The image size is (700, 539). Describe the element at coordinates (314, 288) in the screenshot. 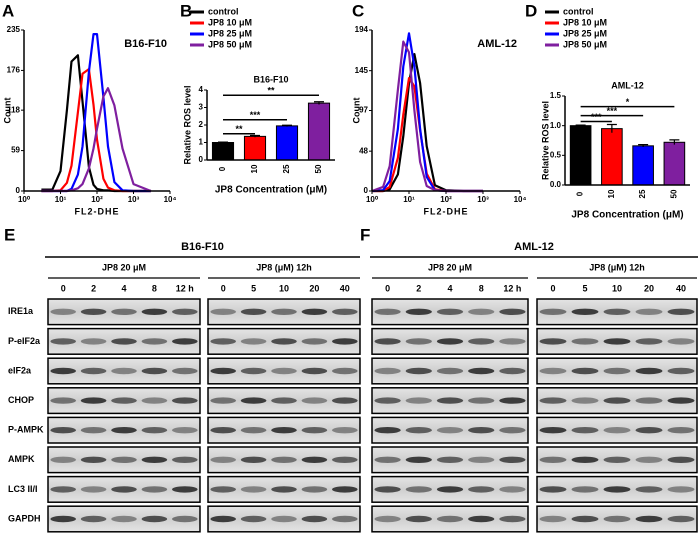

I see `lane-label: 20` at that location.